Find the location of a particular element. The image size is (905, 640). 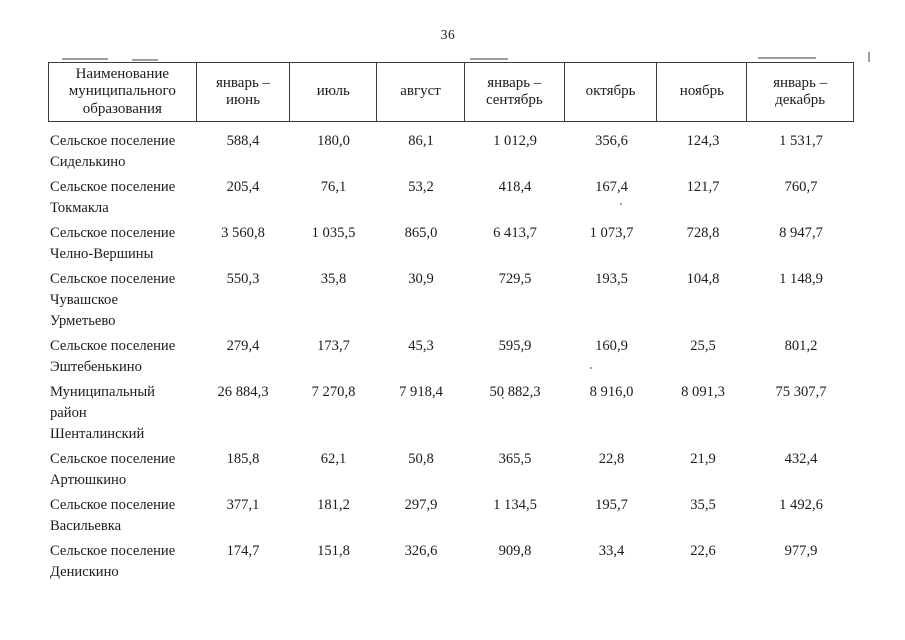

value-cell: 728,8 is located at coordinates (703, 233).